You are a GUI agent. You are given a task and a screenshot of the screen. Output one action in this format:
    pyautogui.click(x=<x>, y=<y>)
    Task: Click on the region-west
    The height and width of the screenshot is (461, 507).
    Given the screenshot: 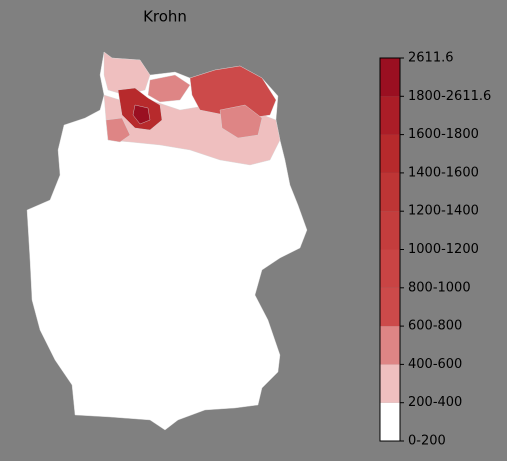 What is the action you would take?
    pyautogui.click(x=118, y=130)
    